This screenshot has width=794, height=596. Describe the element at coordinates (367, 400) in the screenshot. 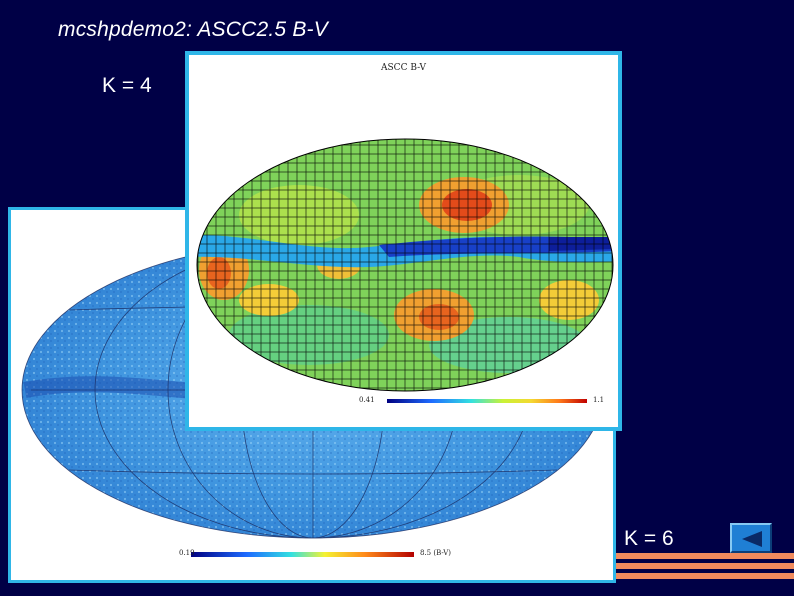

I see `k4-colorbar-min: 0.41` at that location.